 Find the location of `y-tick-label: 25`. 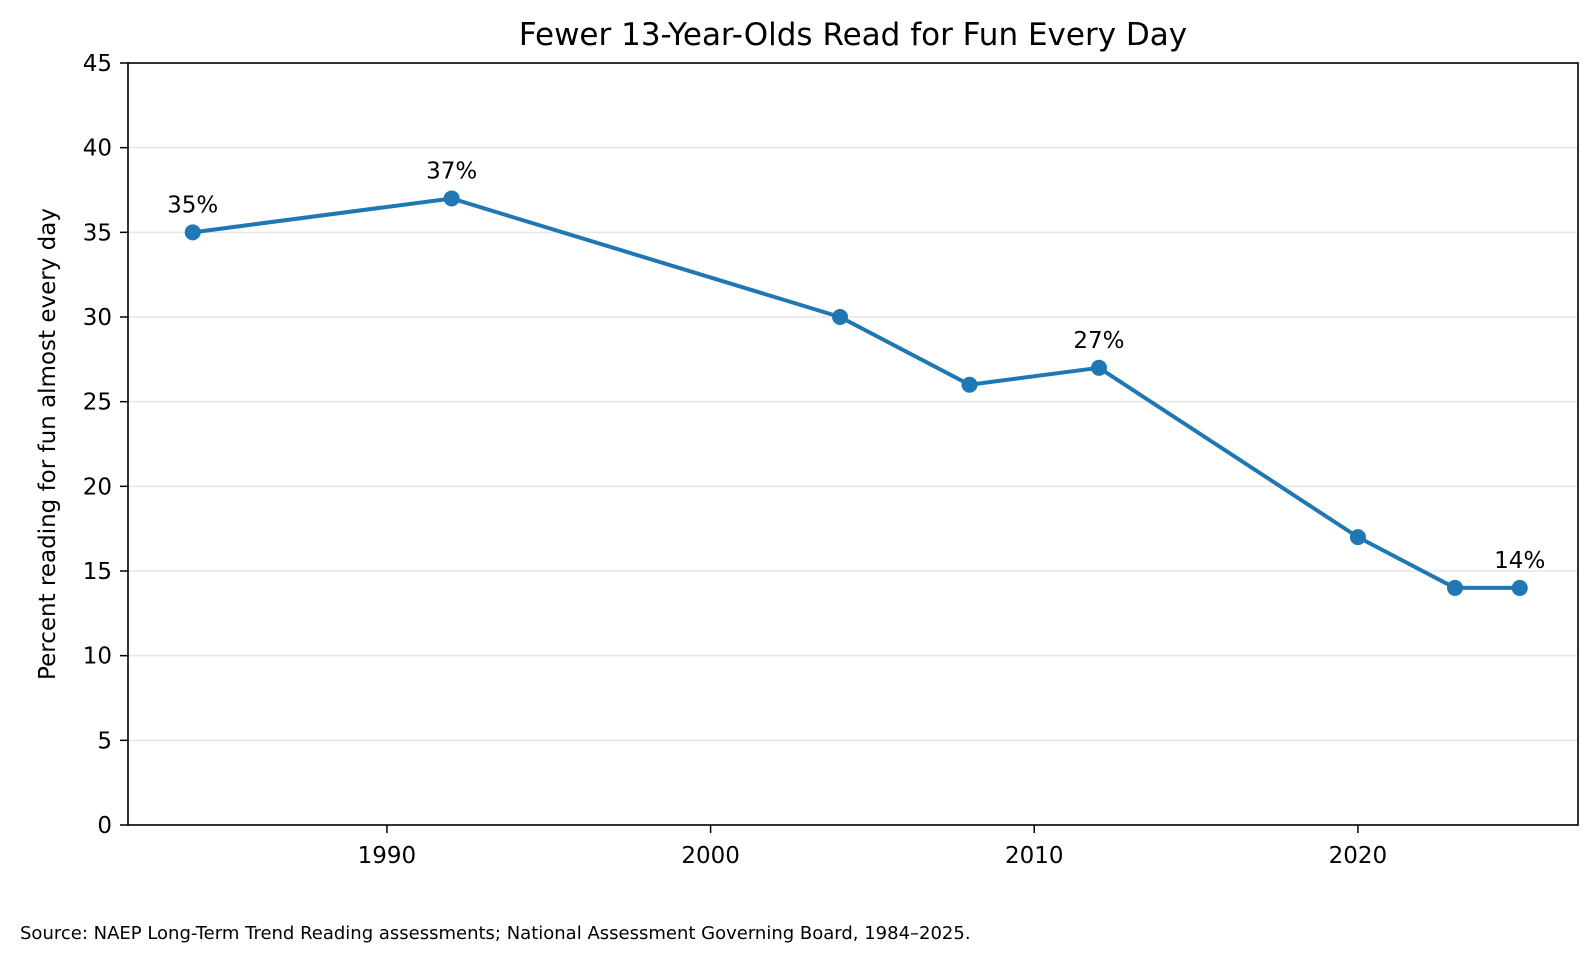

y-tick-label: 25 is located at coordinates (97, 403).